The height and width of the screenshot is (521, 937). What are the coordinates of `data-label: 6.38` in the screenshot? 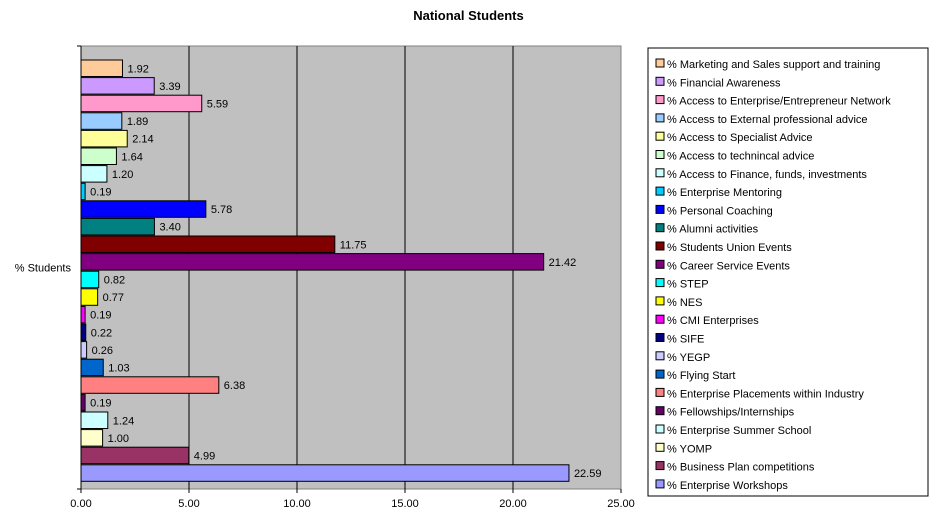 It's located at (234, 386).